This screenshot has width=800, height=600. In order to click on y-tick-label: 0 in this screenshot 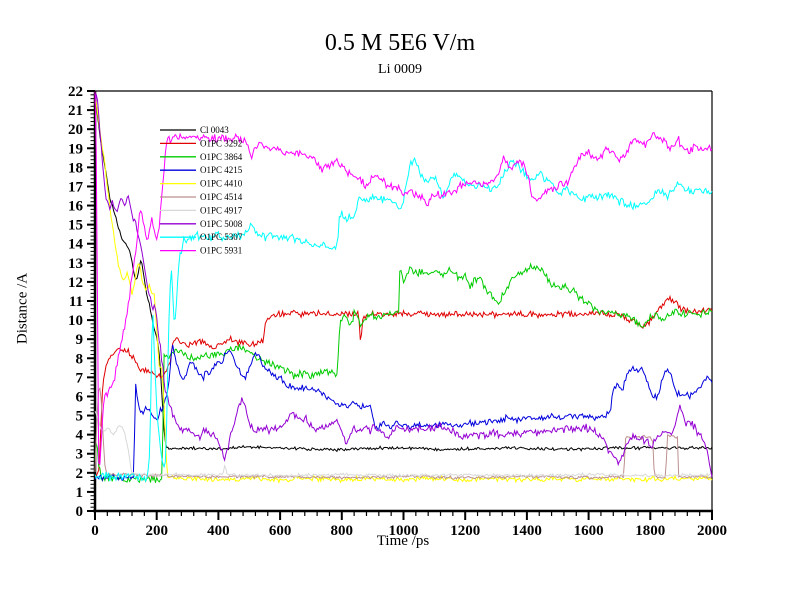, I will do `click(80, 512)`.